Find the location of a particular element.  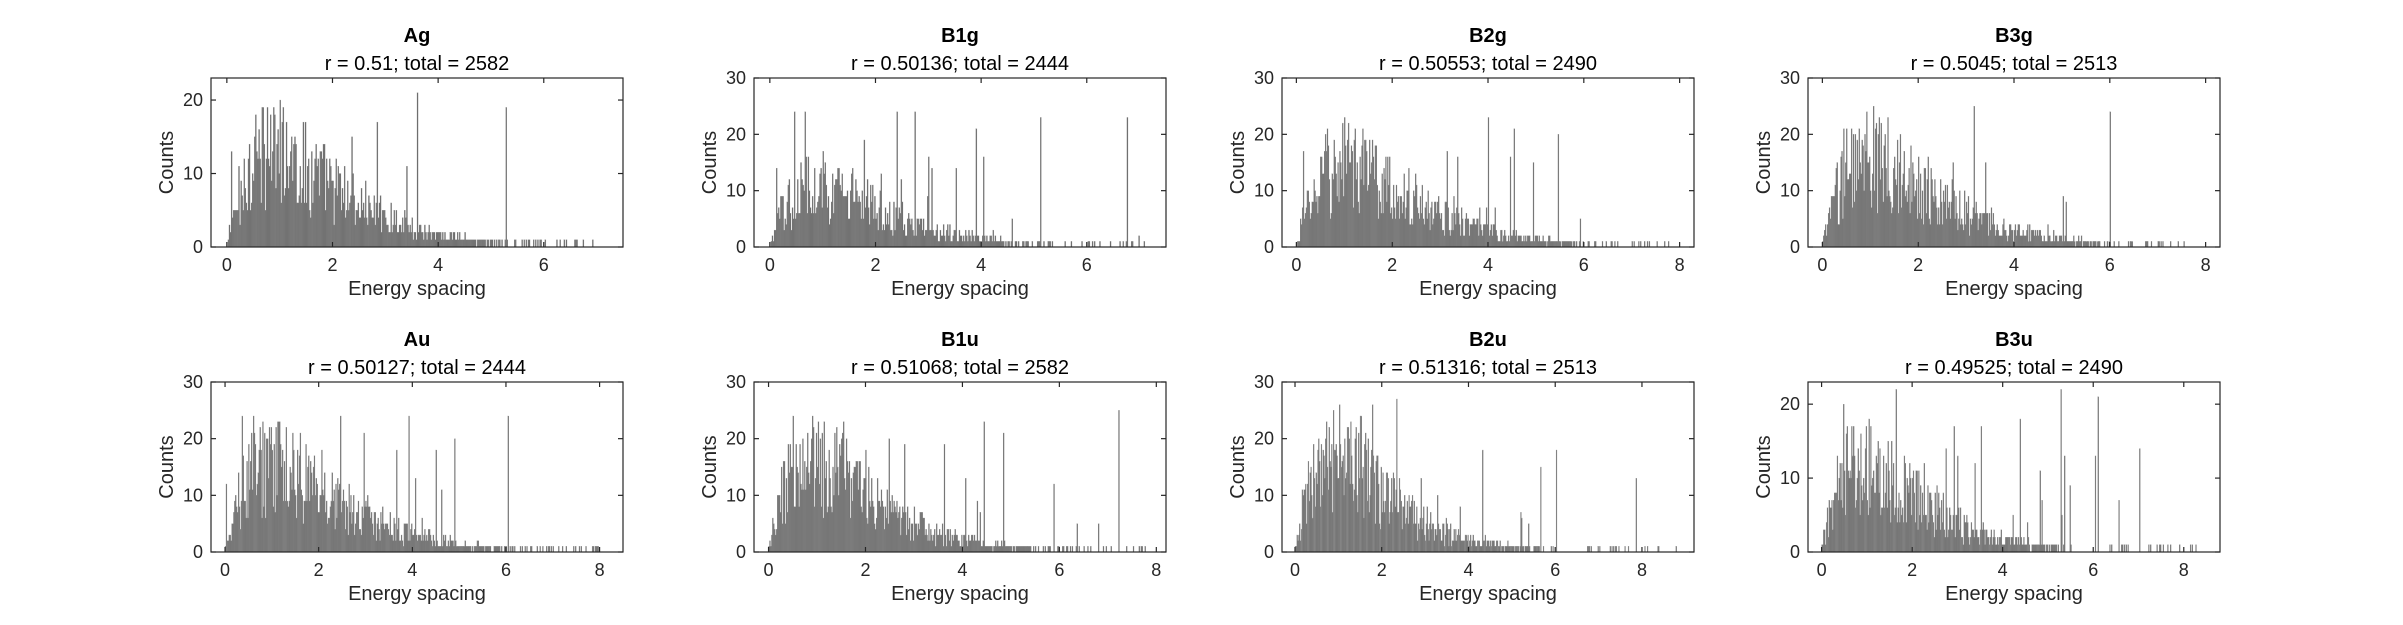

y-tick-label: 20 is located at coordinates (193, 100).